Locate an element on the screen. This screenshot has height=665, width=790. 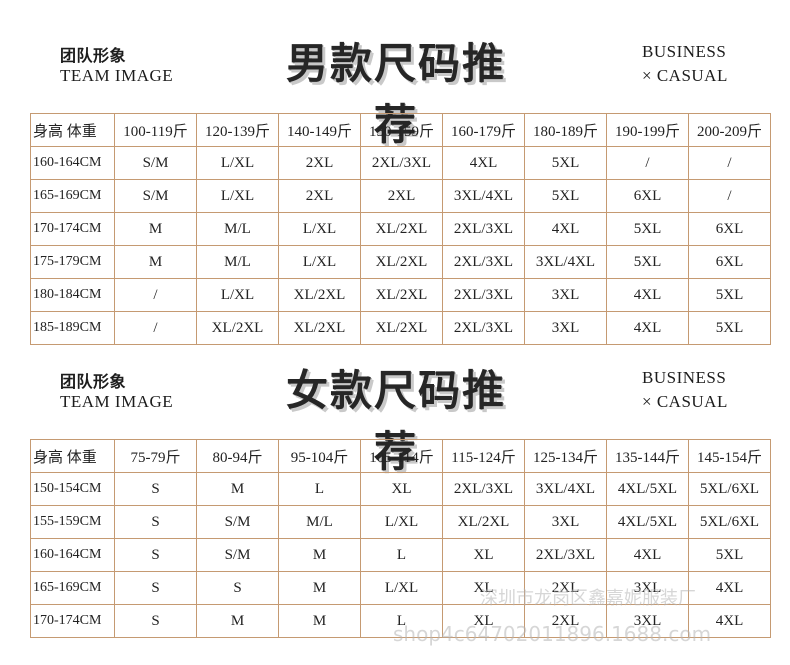
weight-range-header: 145-154斤 is located at coordinates (729, 456).